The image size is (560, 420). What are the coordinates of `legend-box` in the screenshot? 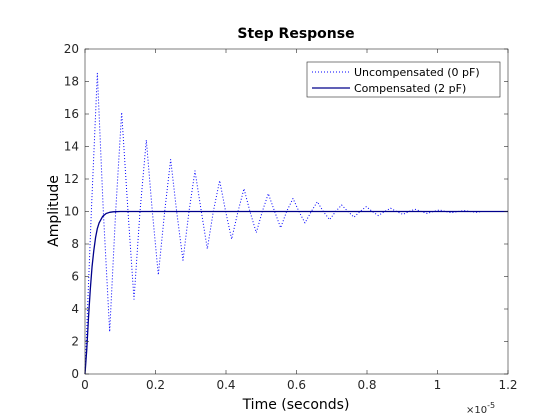 It's located at (403, 79).